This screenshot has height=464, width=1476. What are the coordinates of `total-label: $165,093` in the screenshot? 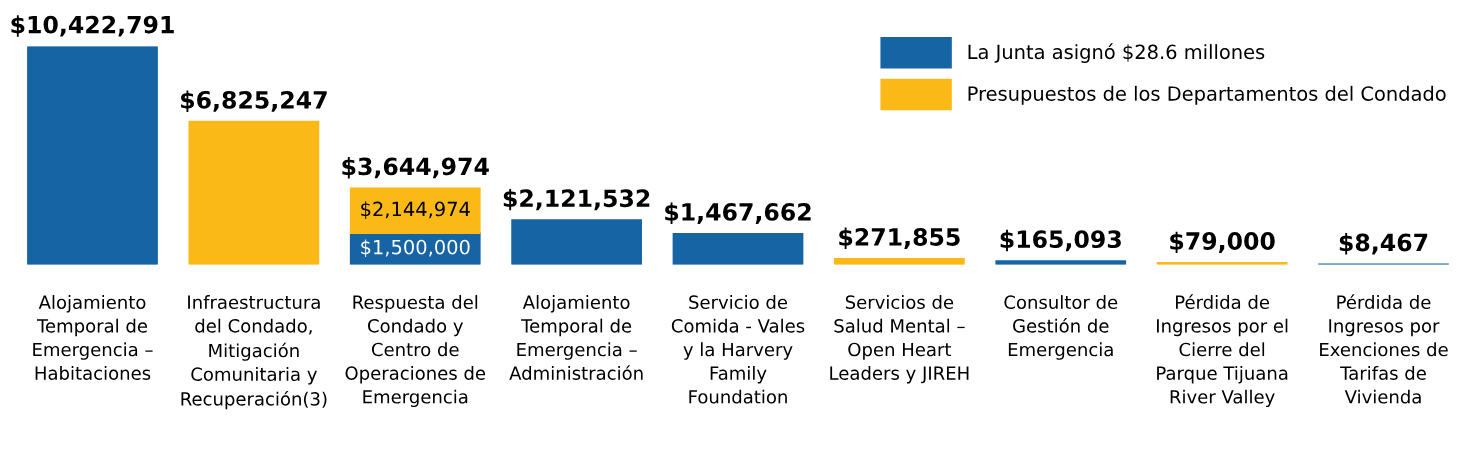 It's located at (1060, 240).